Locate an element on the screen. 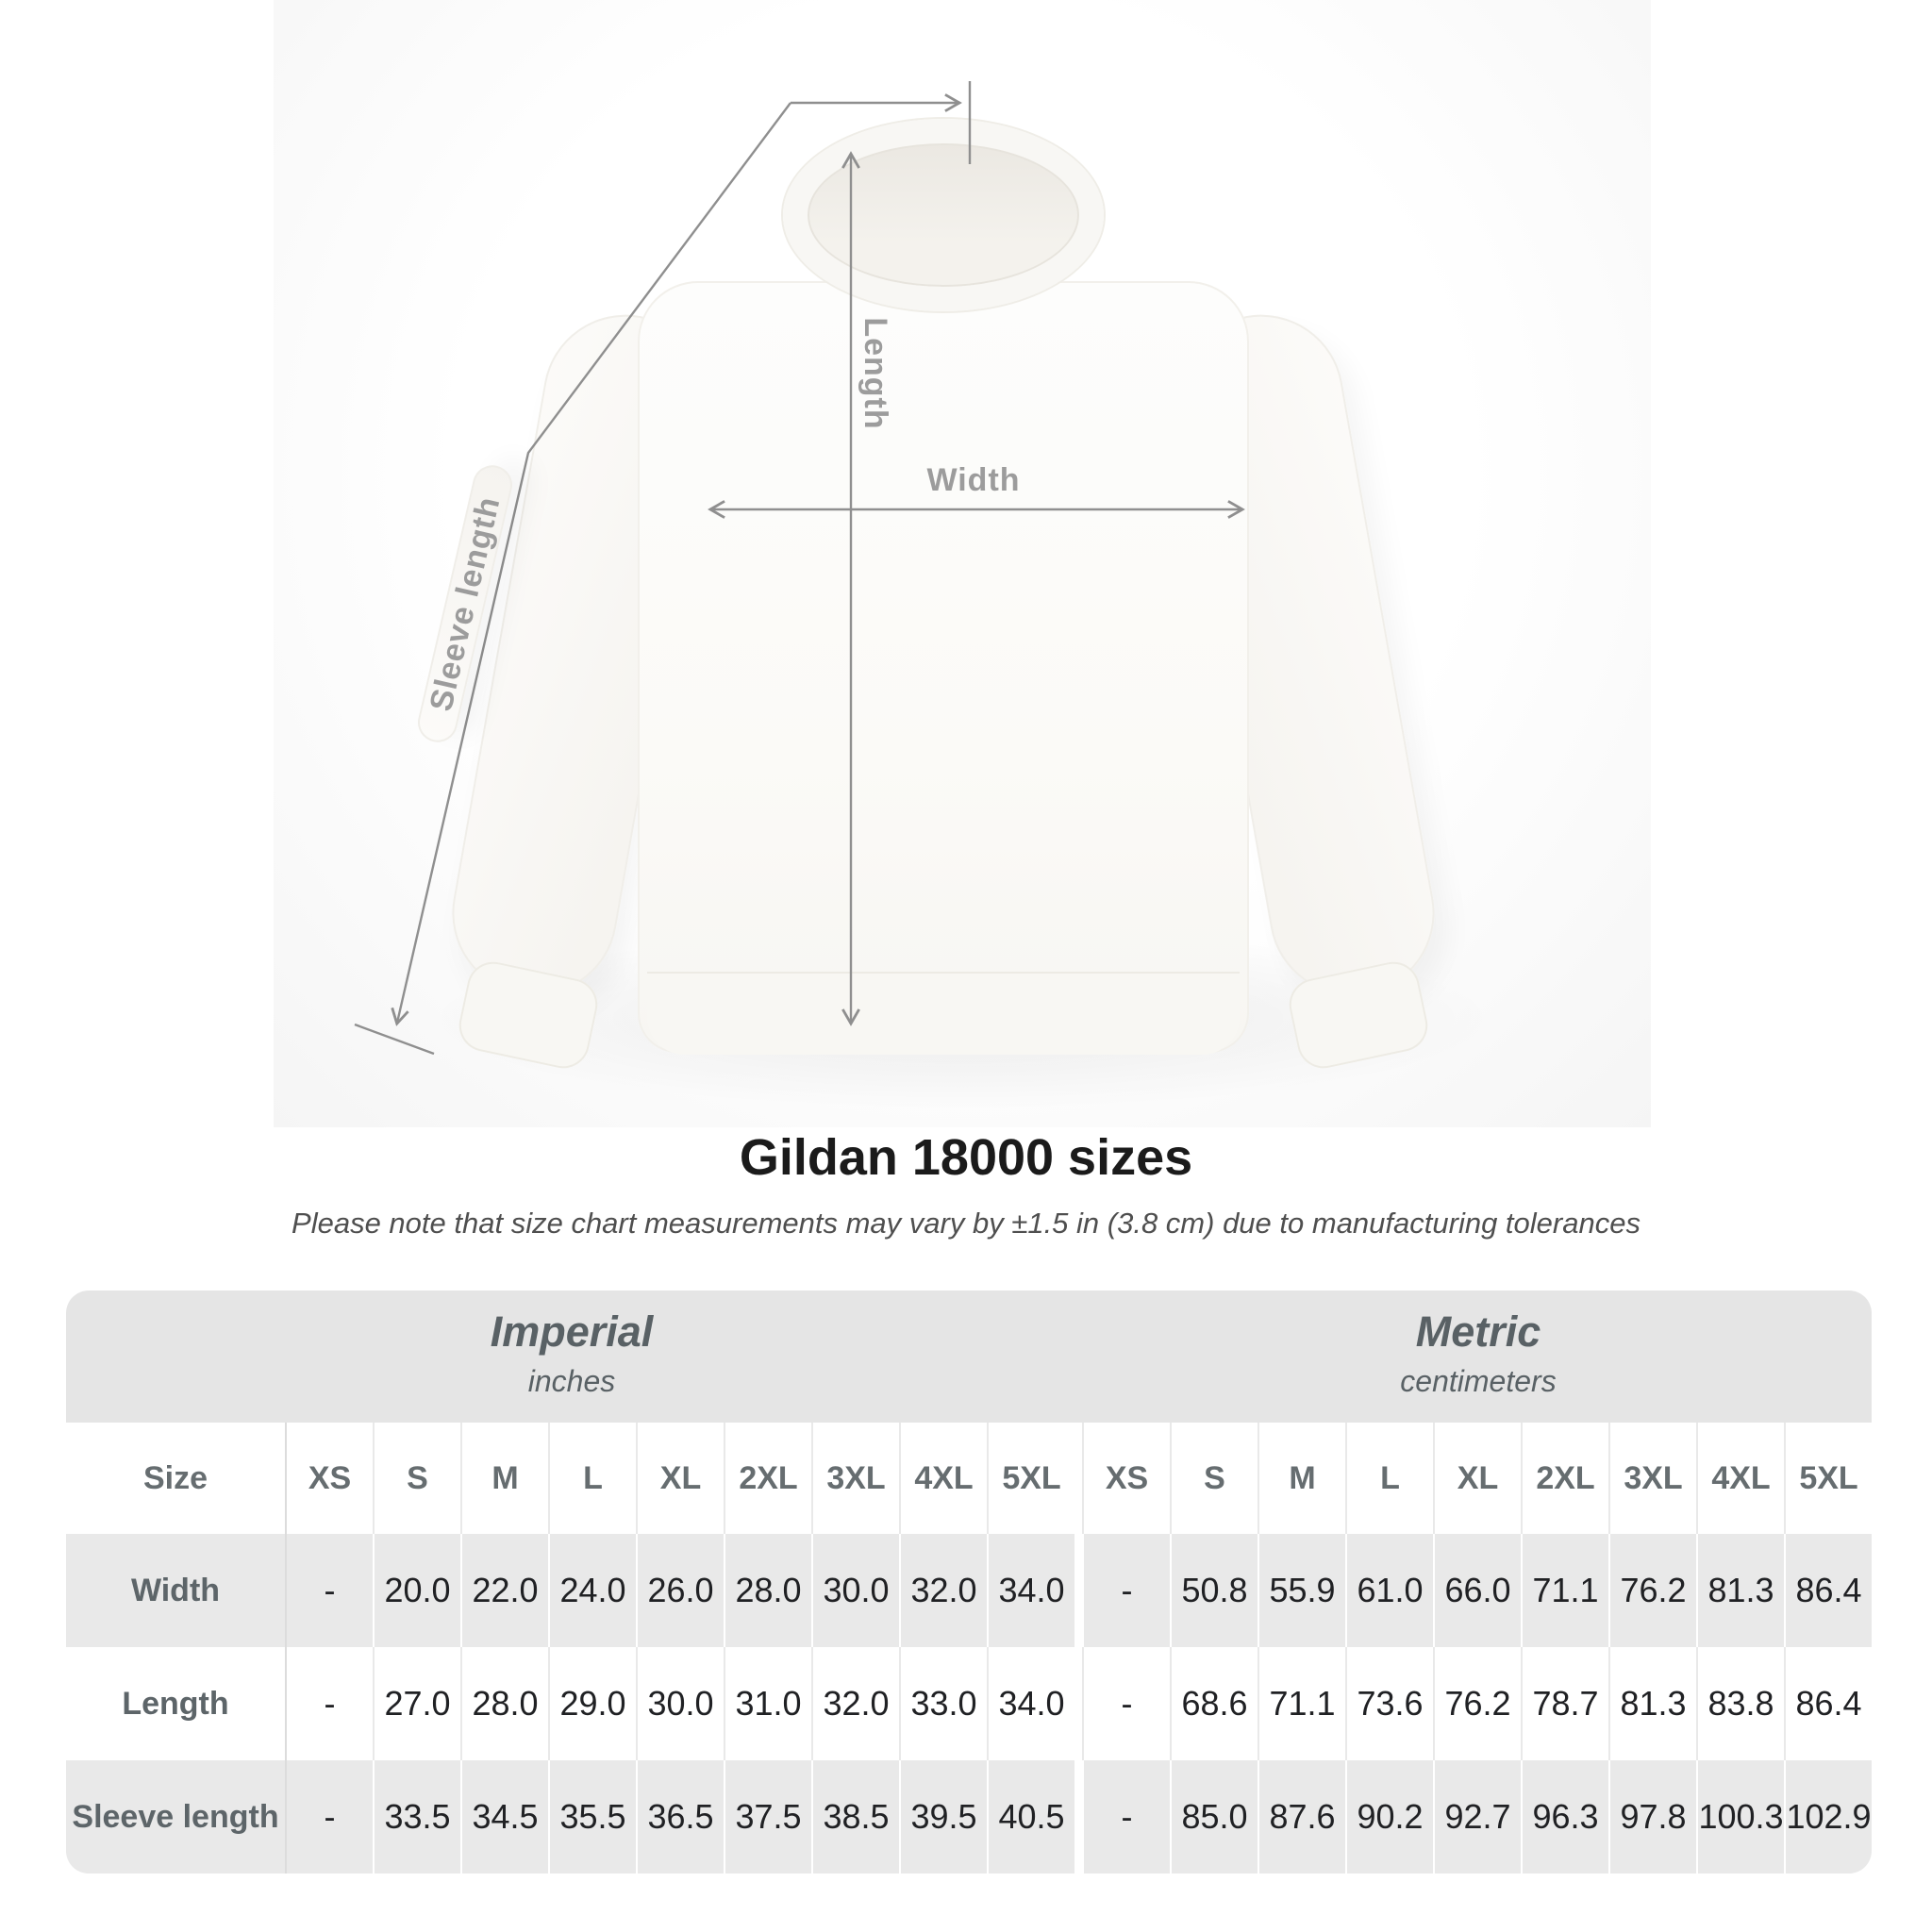  size-column-header: Size is located at coordinates (175, 1478).